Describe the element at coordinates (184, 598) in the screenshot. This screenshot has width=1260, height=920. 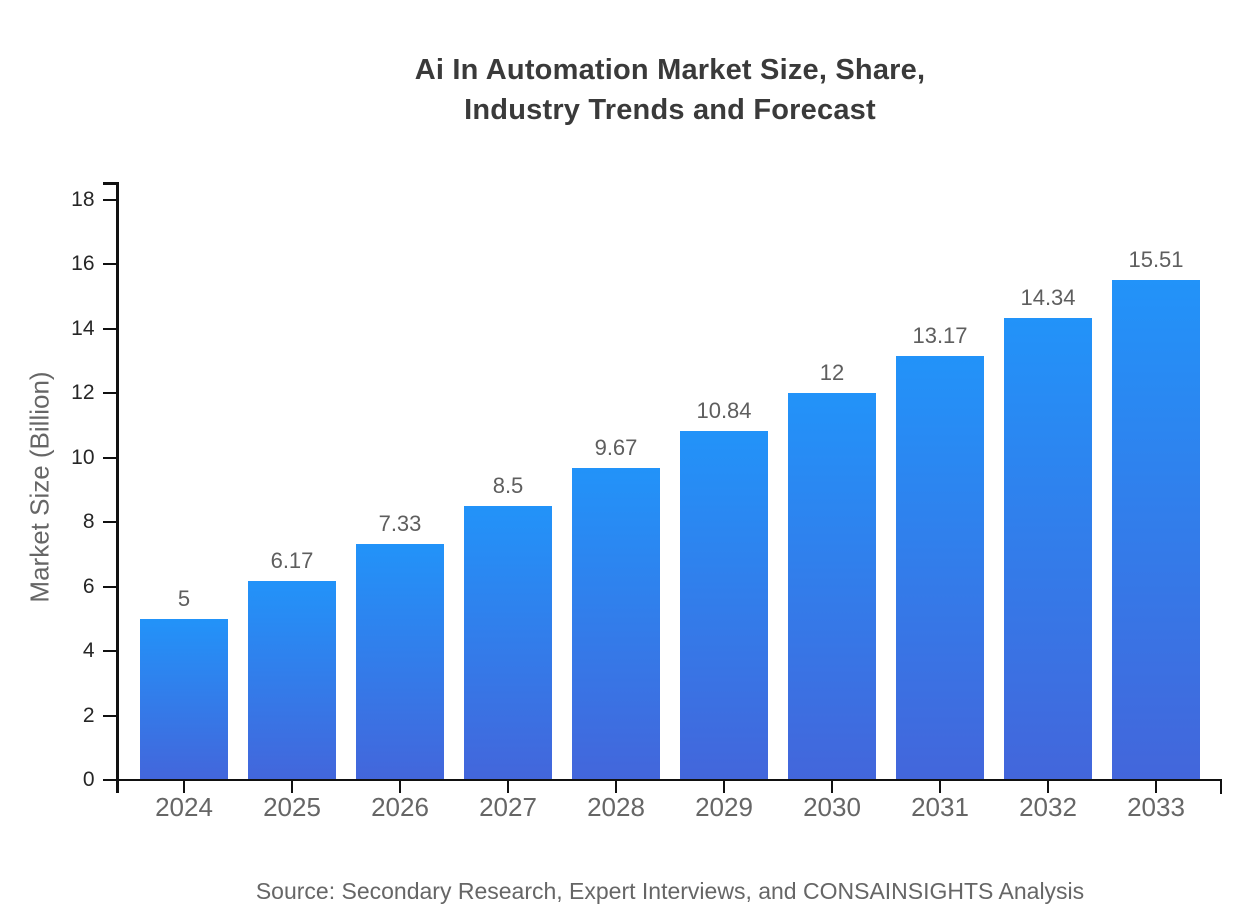
I see `bar-value-label: 5` at that location.